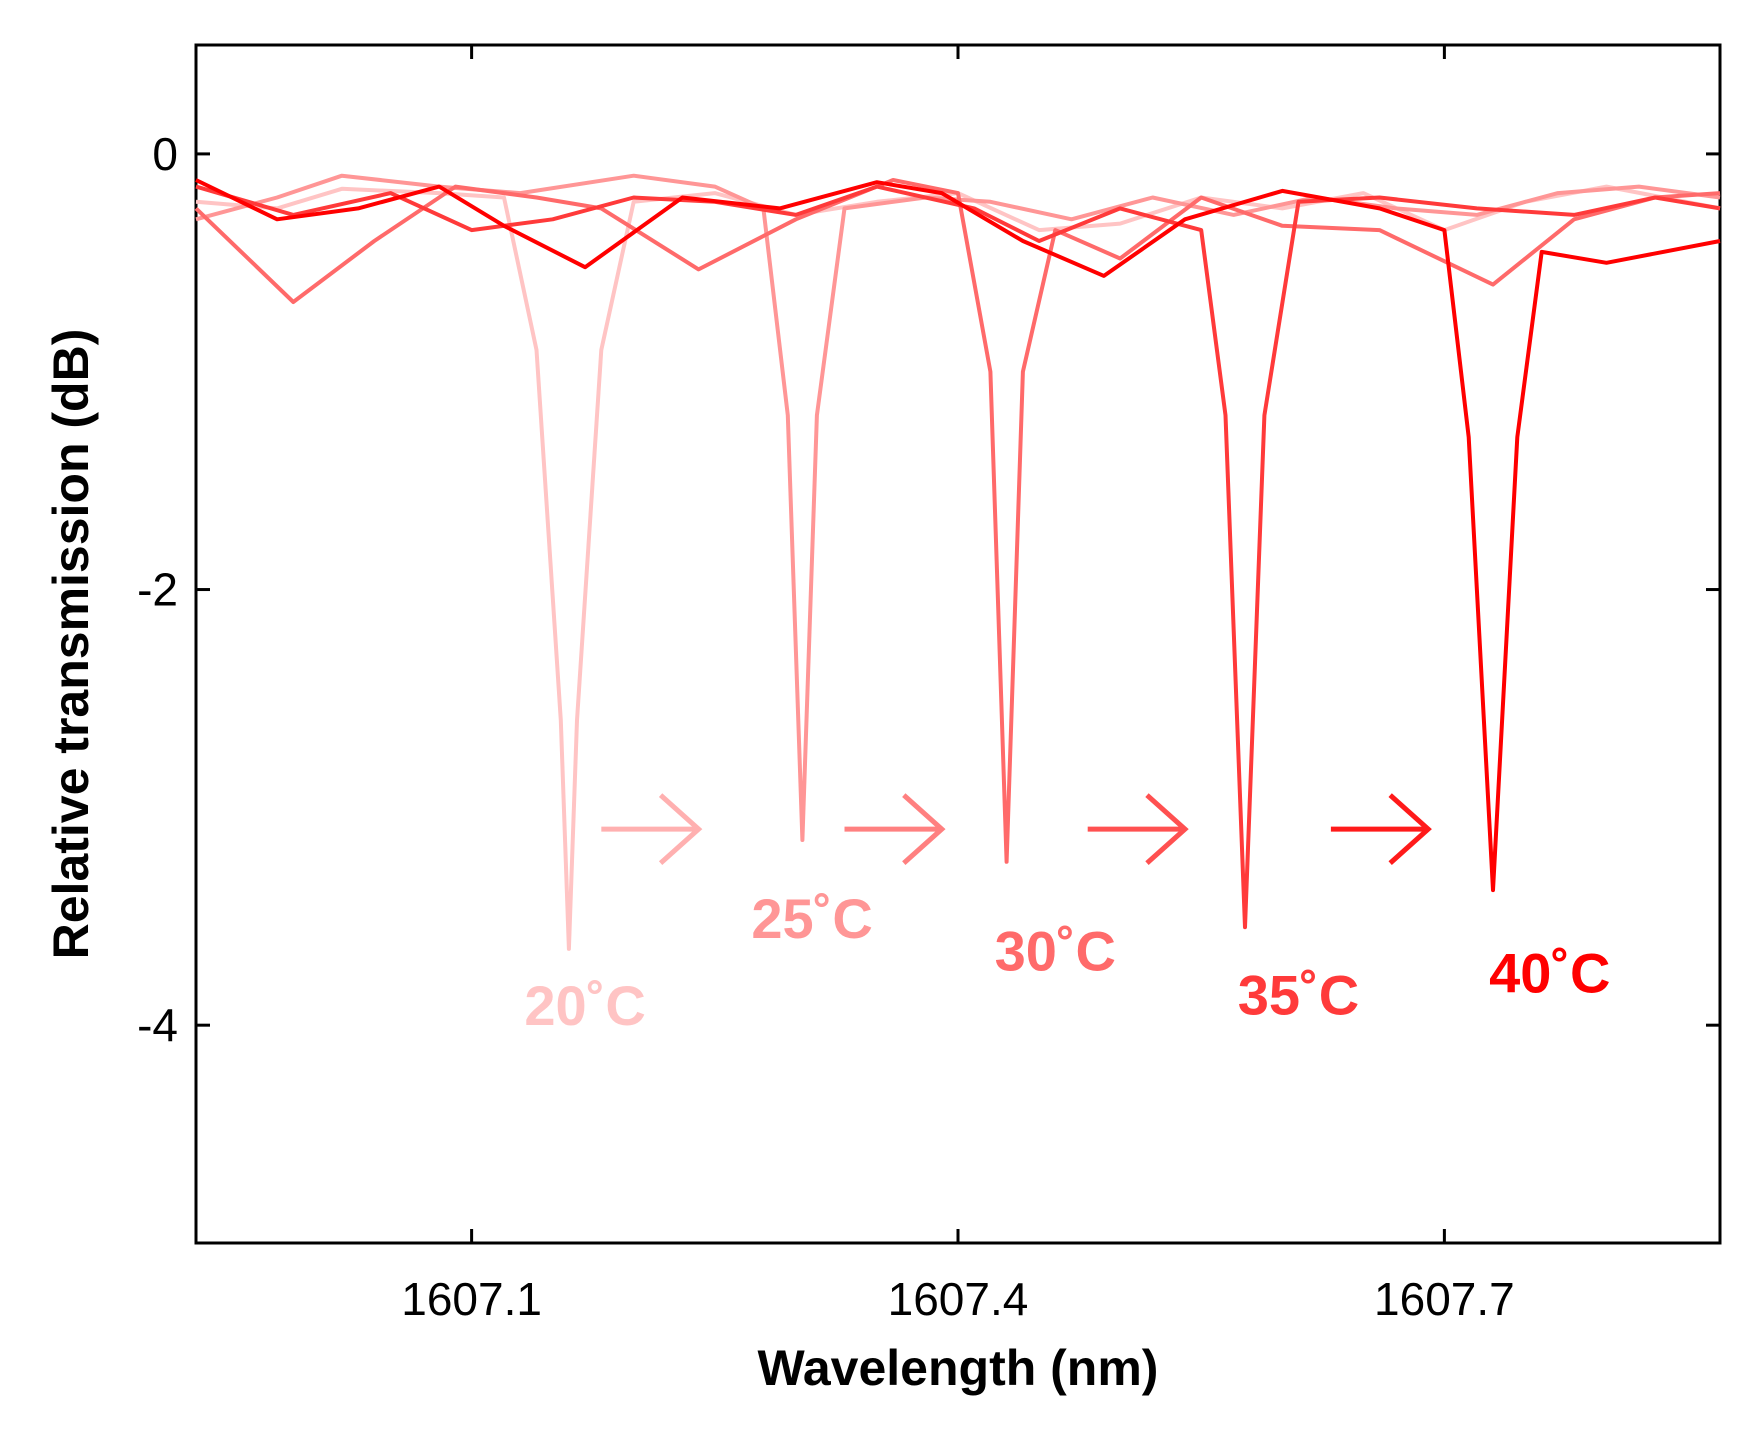 This screenshot has height=1434, width=1762. What do you see at coordinates (157, 590) in the screenshot?
I see `y-tick-label: -2` at bounding box center [157, 590].